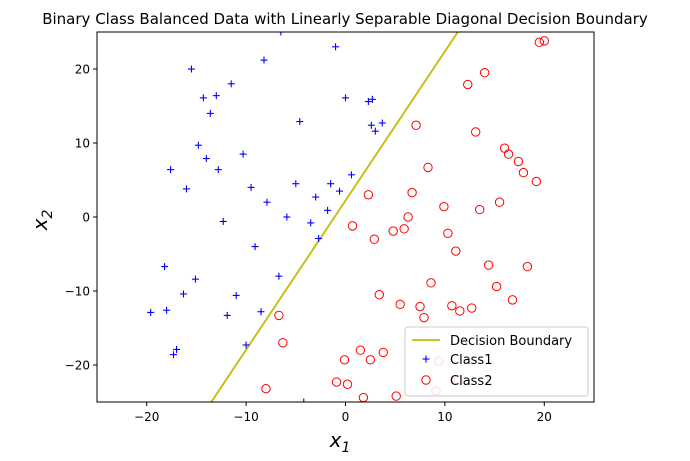 This screenshot has width=690, height=461. Describe the element at coordinates (444, 417) in the screenshot. I see `x-tick-label: 10` at that location.